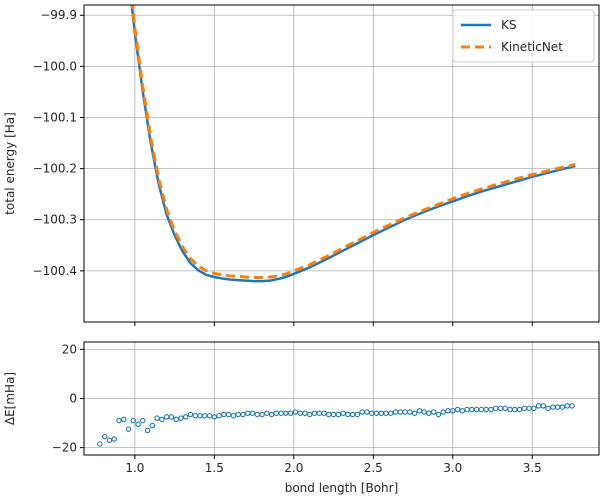 This screenshot has height=496, width=600. Describe the element at coordinates (532, 468) in the screenshot. I see `x-tick-label: 3.5` at that location.